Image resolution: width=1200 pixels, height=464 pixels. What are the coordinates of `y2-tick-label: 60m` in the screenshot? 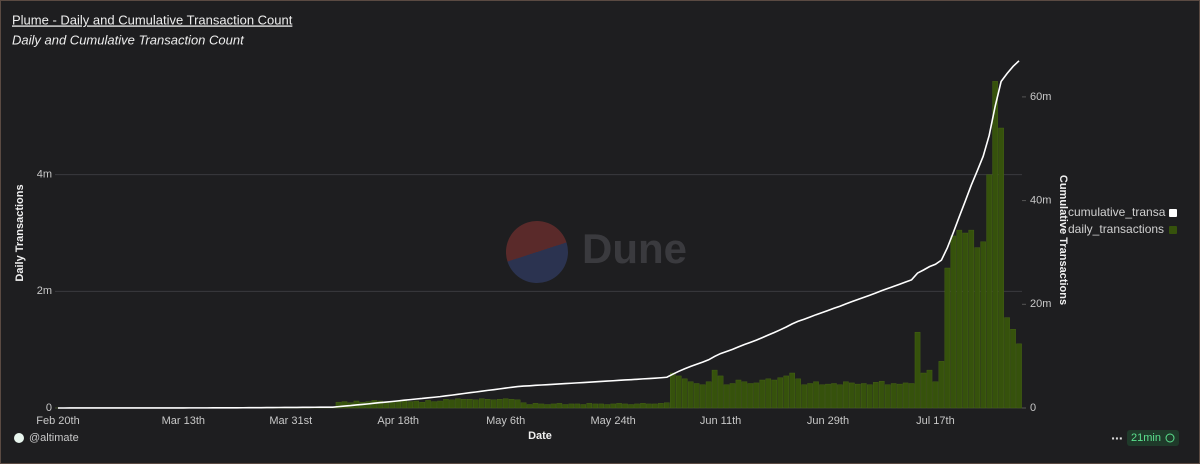 It's located at (1040, 97).